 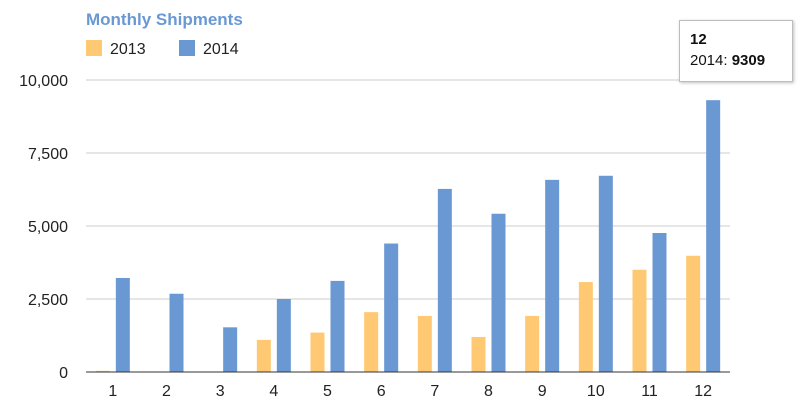 I want to click on legend-label-2014: 2014, so click(x=221, y=49).